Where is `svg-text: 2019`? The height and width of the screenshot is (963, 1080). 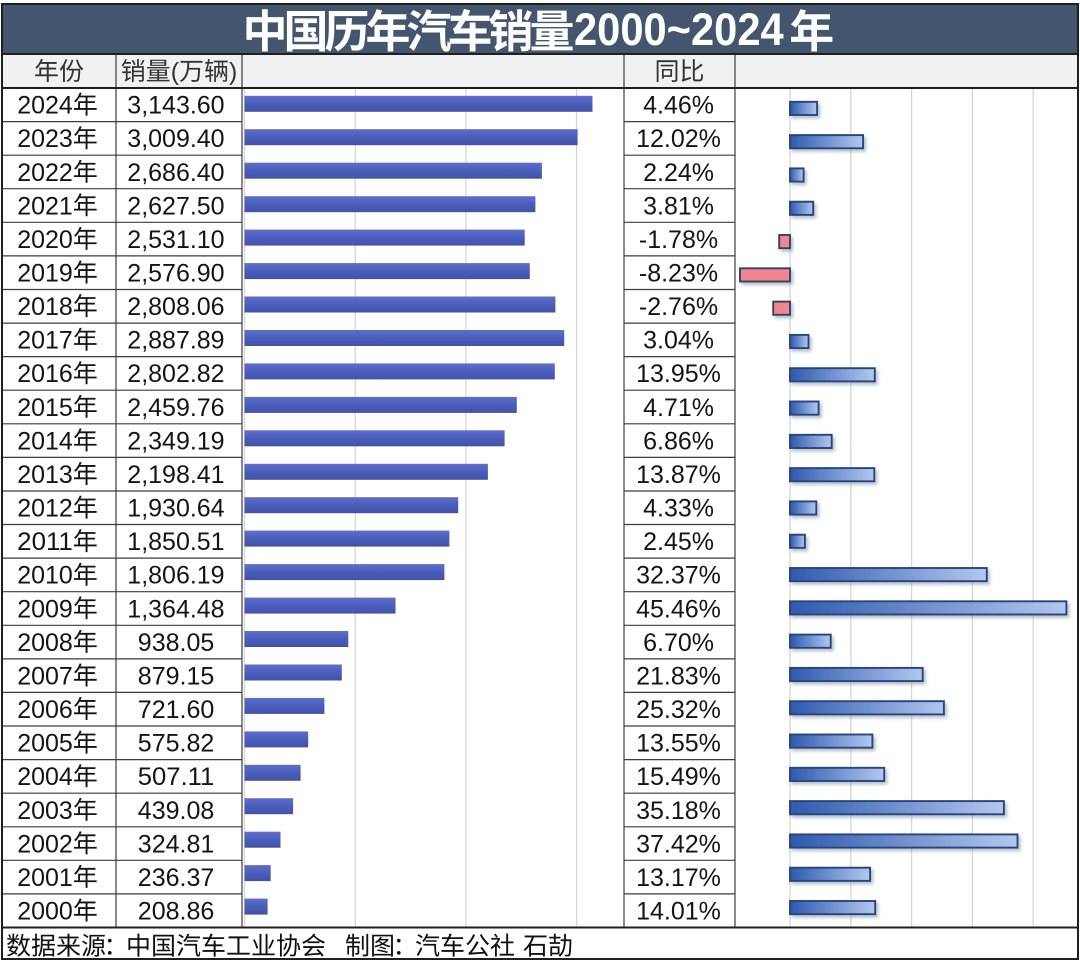
svg-text: 2019 is located at coordinates (45, 274).